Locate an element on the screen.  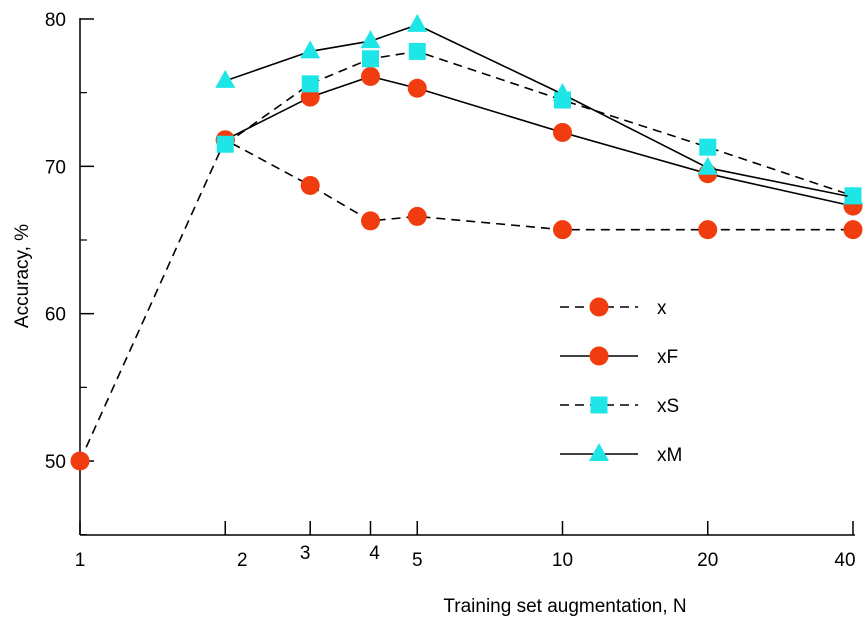
legend-item-xS: xS is located at coordinates (619, 406).